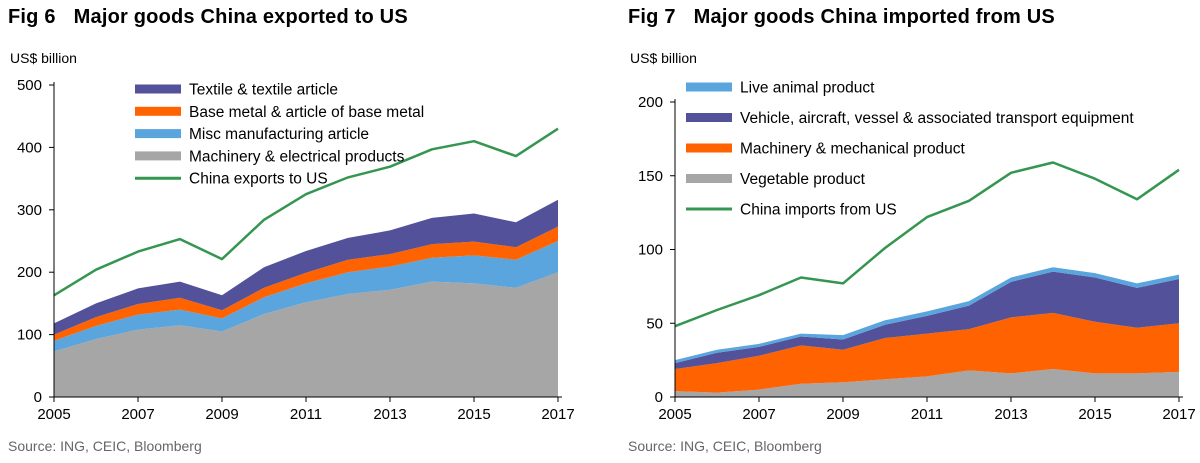  Describe the element at coordinates (652, 17) in the screenshot. I see `fig-number: Fig 7` at that location.